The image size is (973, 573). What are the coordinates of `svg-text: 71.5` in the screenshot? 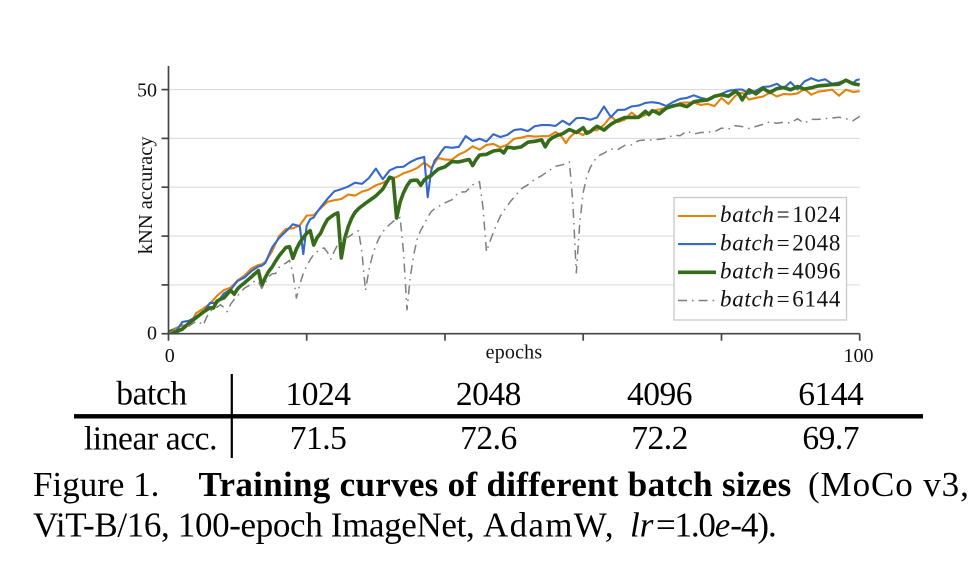 It's located at (318, 438).